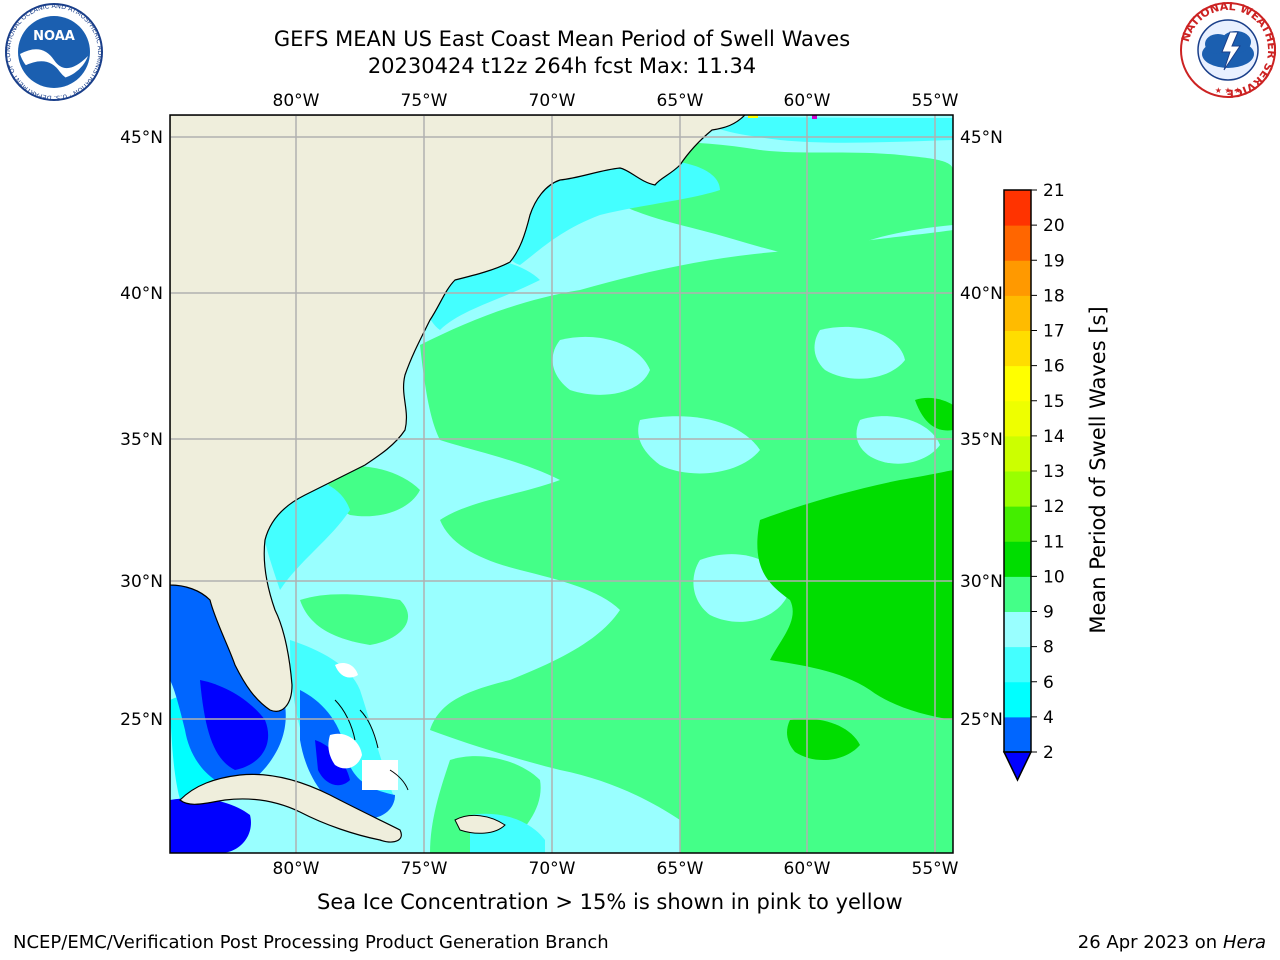  I want to click on colorbar-tick-label: 18, so click(1054, 296).